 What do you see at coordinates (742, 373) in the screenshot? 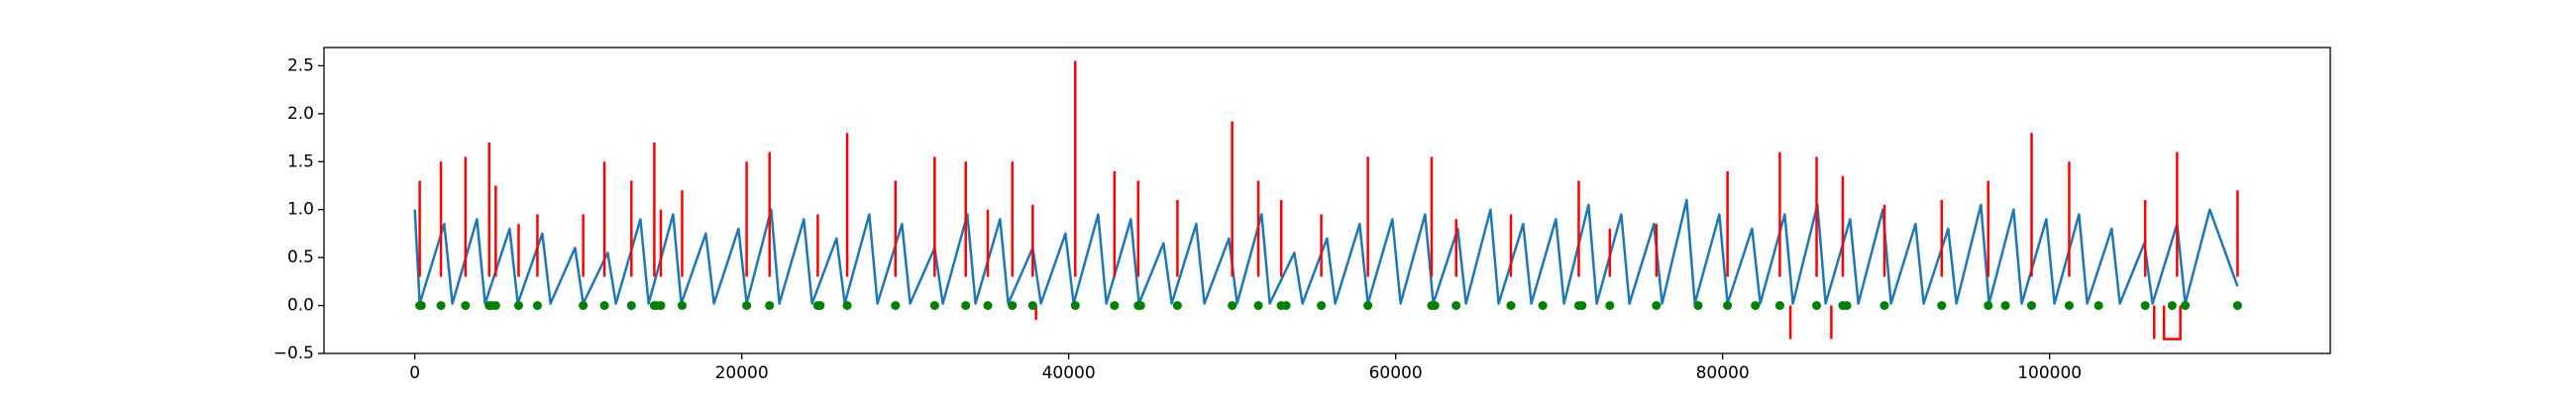
I see `x-tick-label: 20000` at bounding box center [742, 373].